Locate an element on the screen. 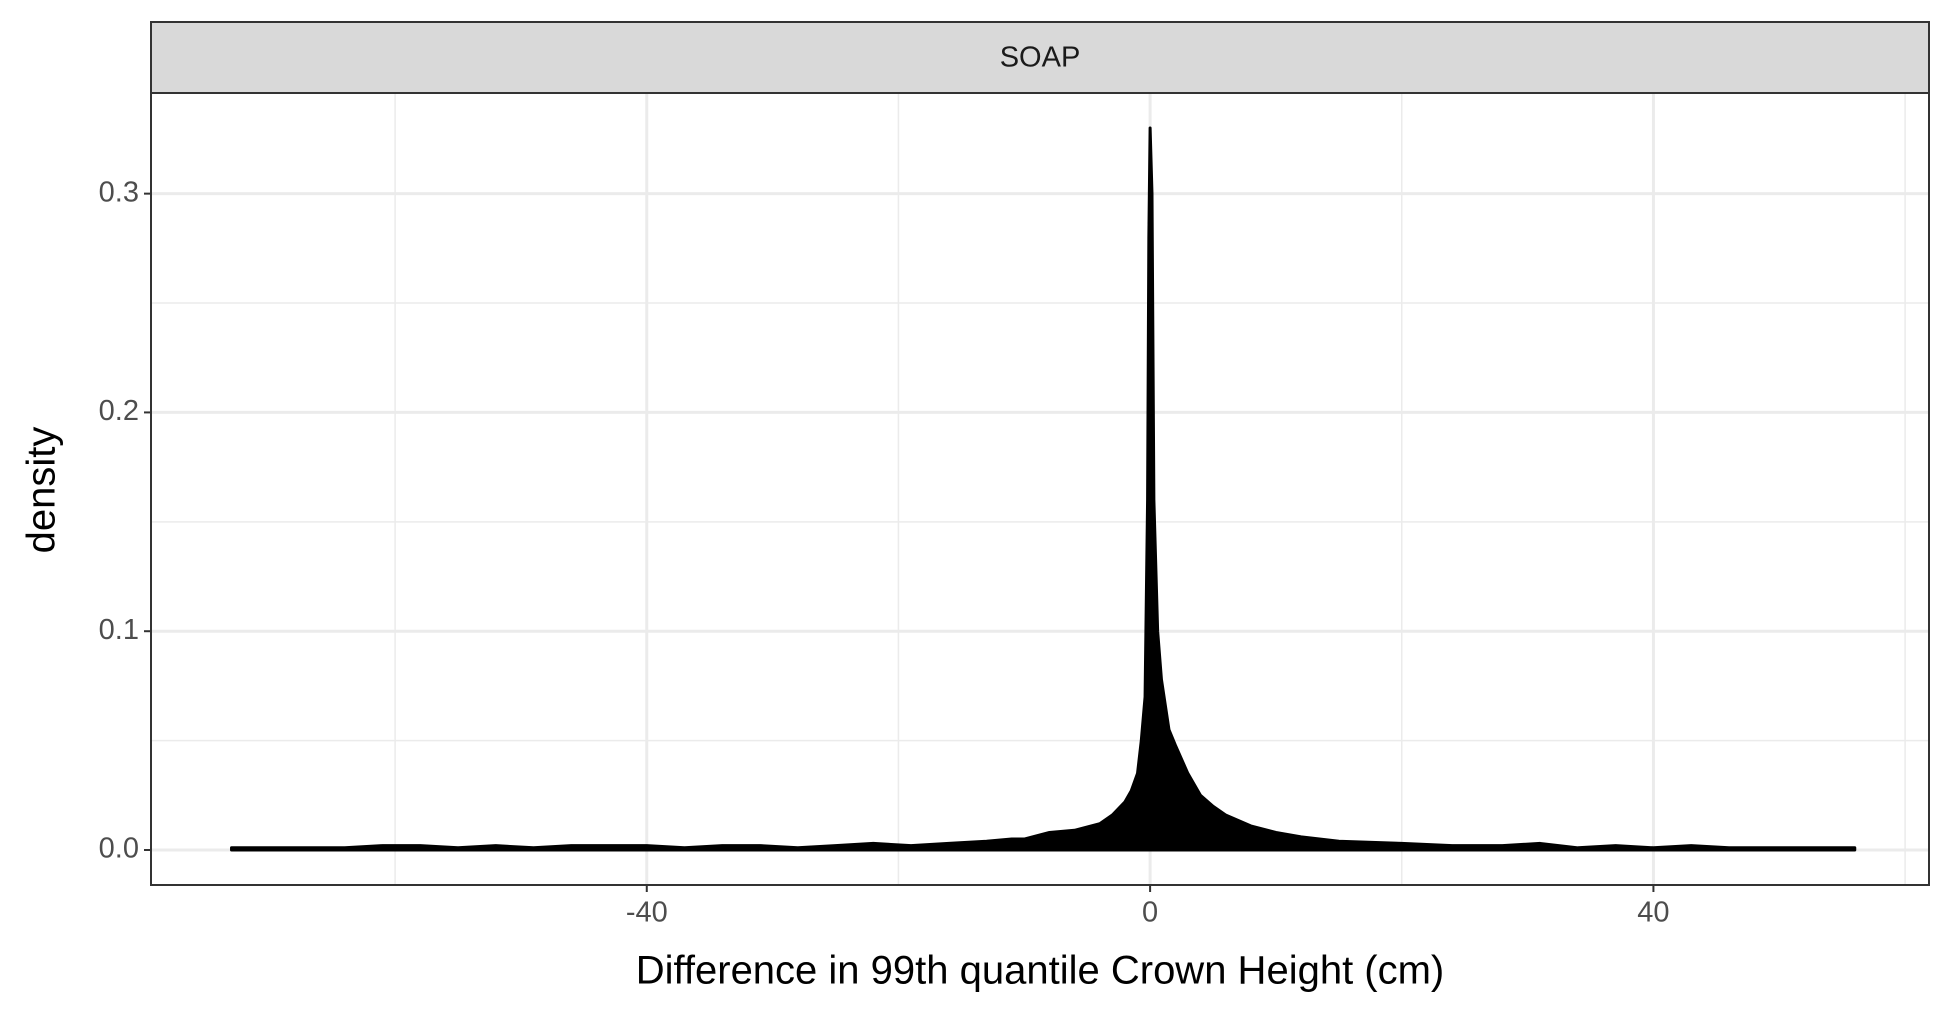  x-tick-label: -40 is located at coordinates (647, 913).